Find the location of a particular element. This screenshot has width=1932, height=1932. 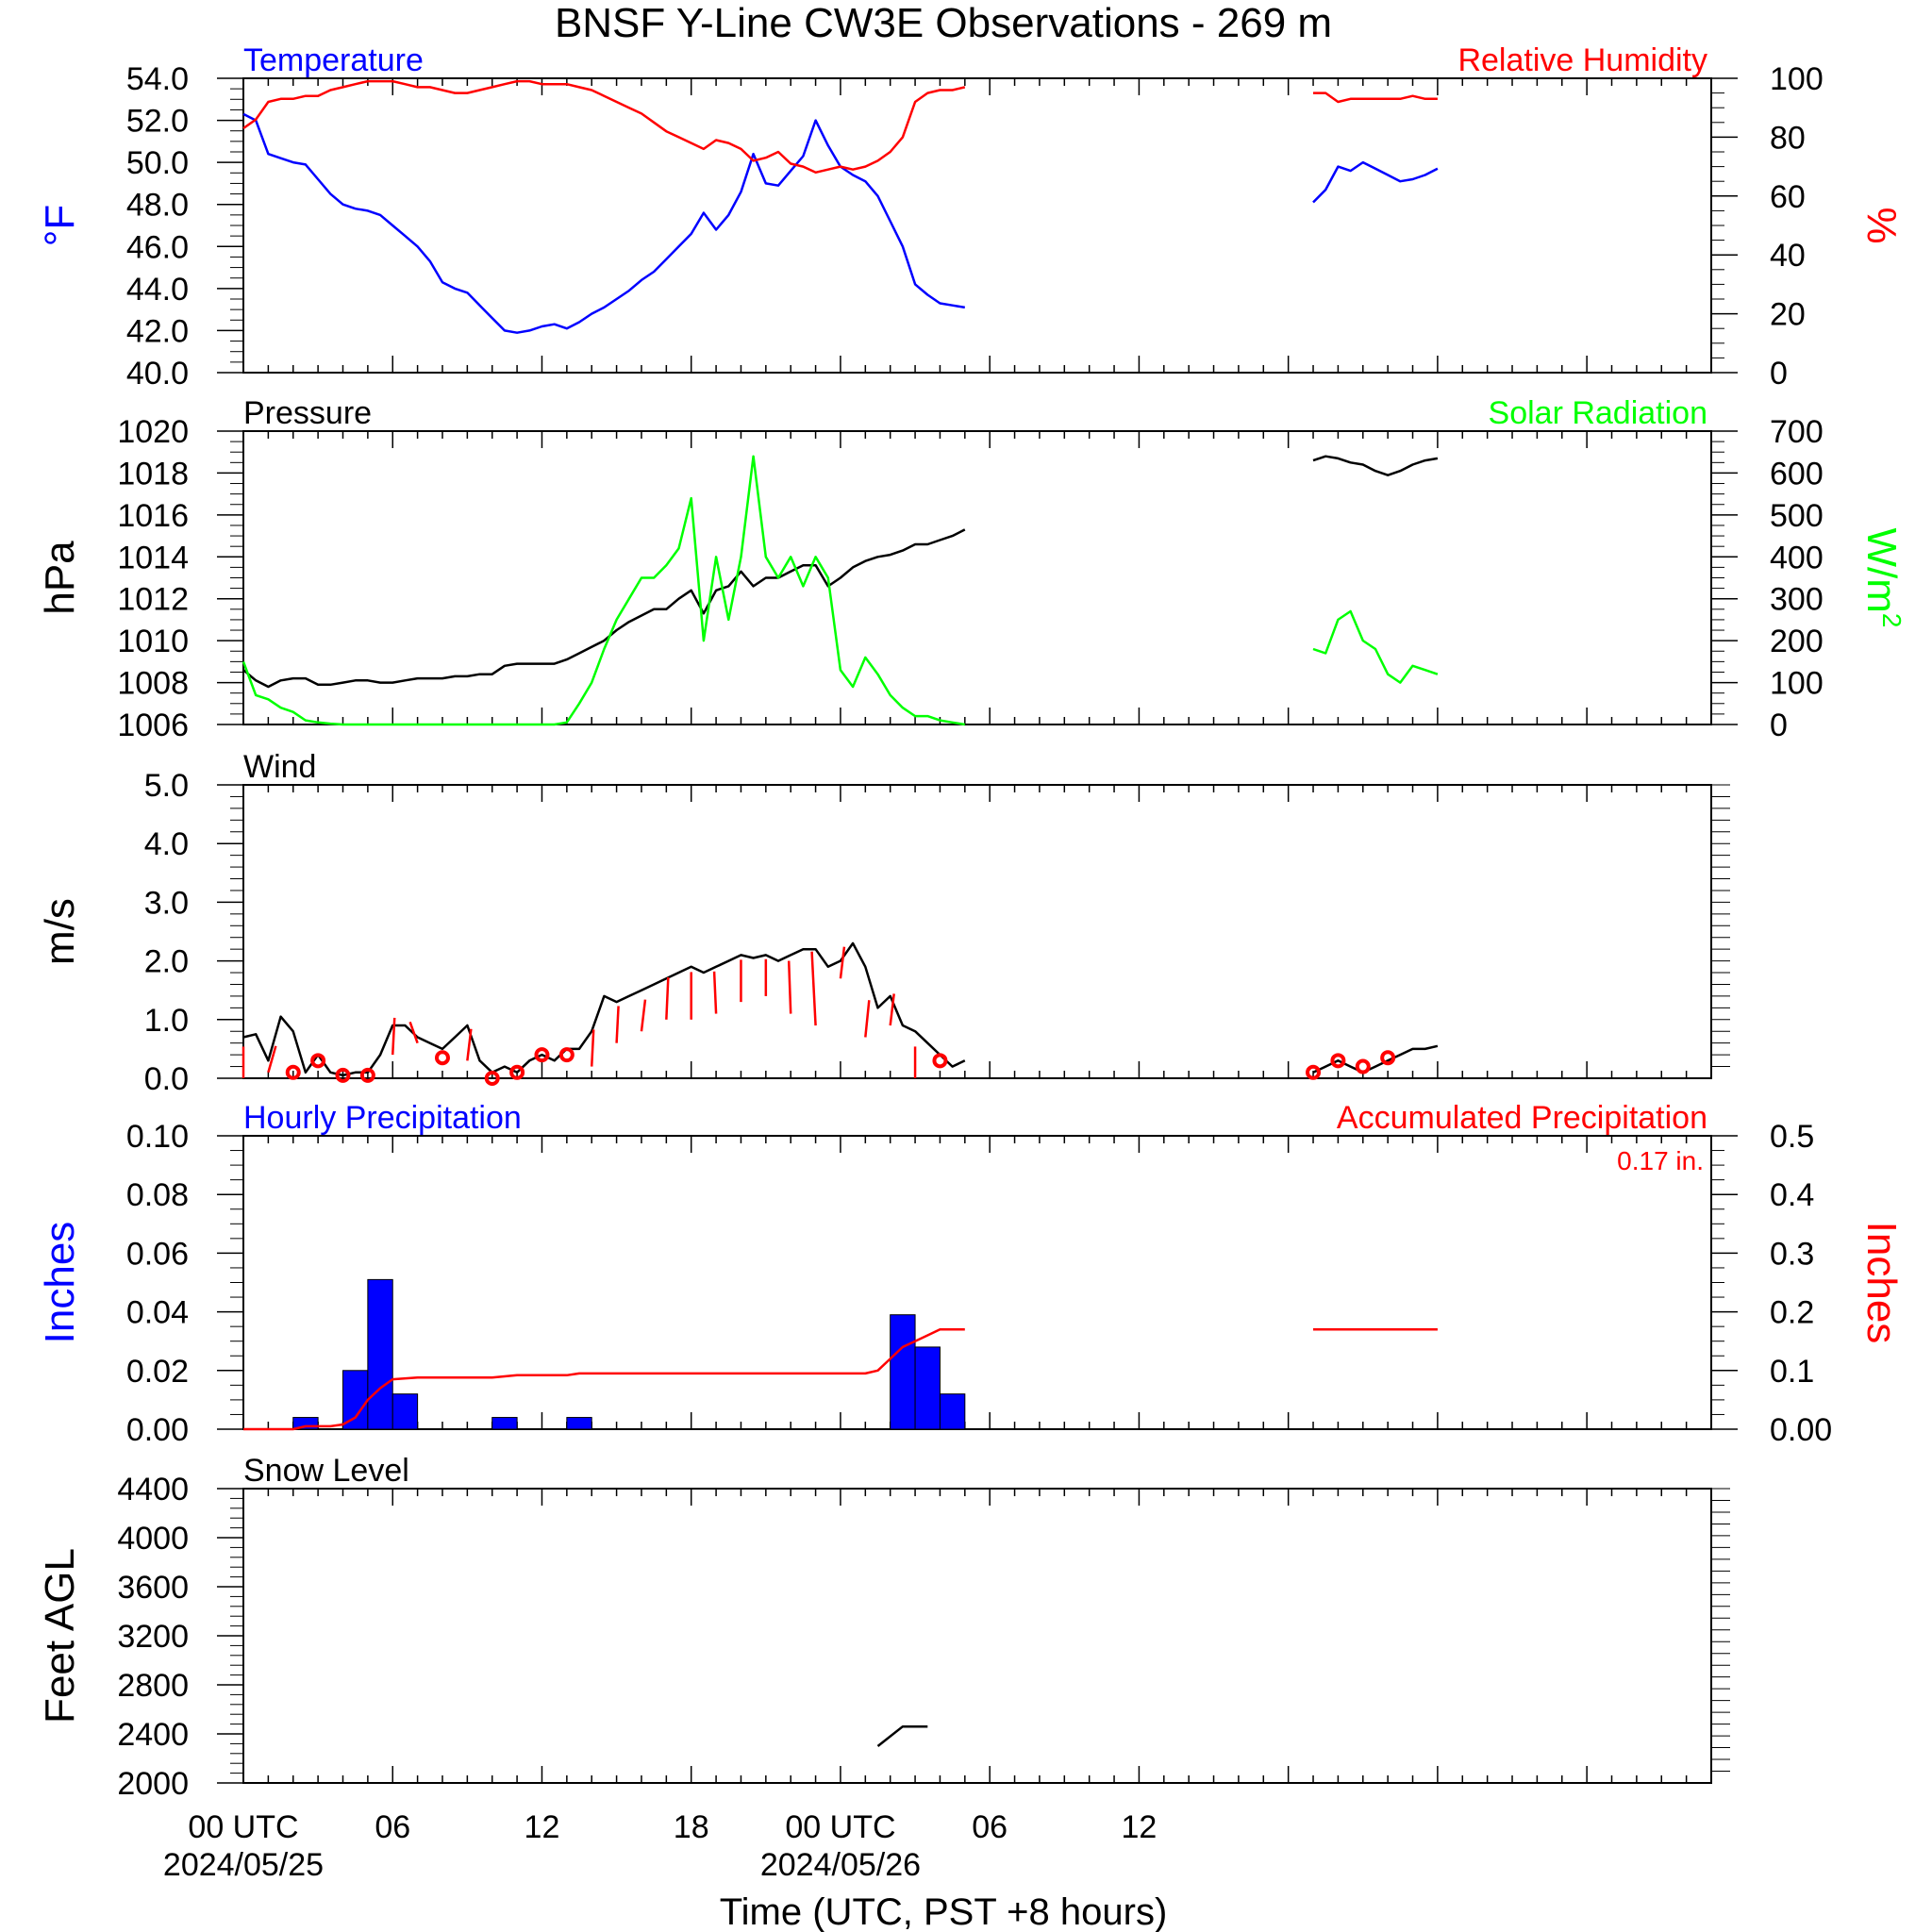

y-tick-label-right: 500 is located at coordinates (1797, 516).